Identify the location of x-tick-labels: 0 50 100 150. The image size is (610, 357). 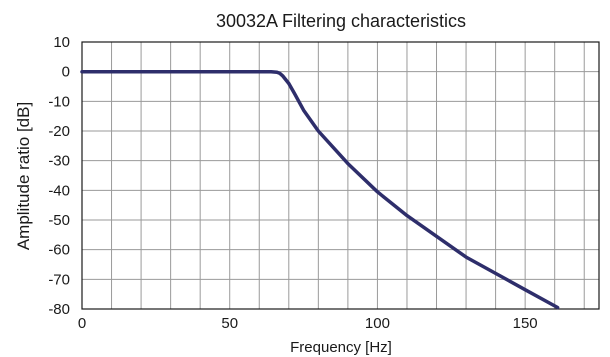
(308, 323).